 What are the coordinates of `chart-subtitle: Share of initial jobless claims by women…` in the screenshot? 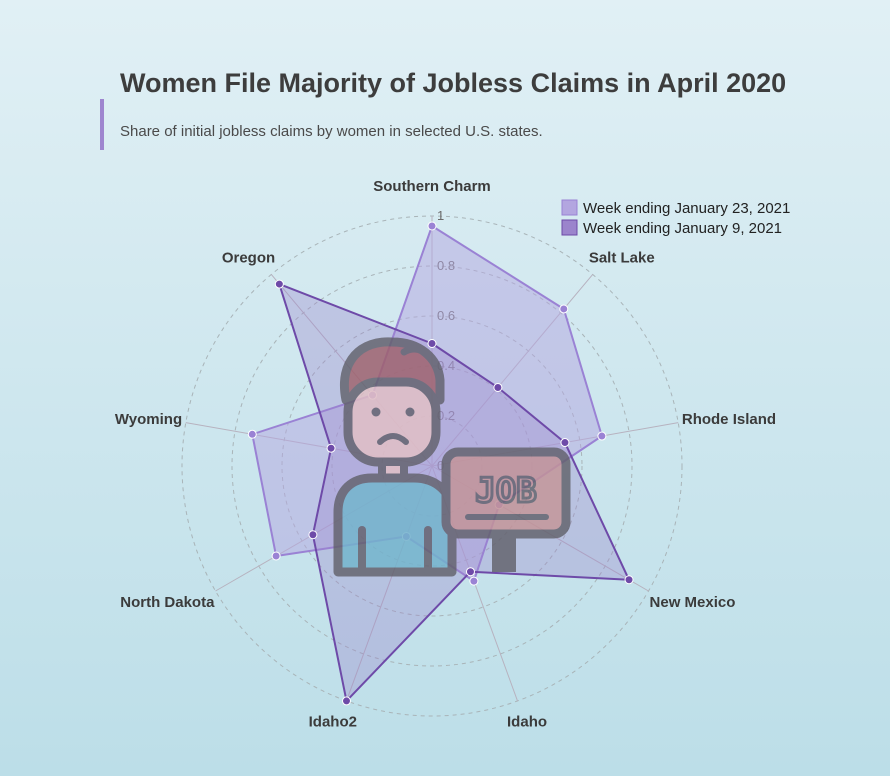 It's located at (331, 131).